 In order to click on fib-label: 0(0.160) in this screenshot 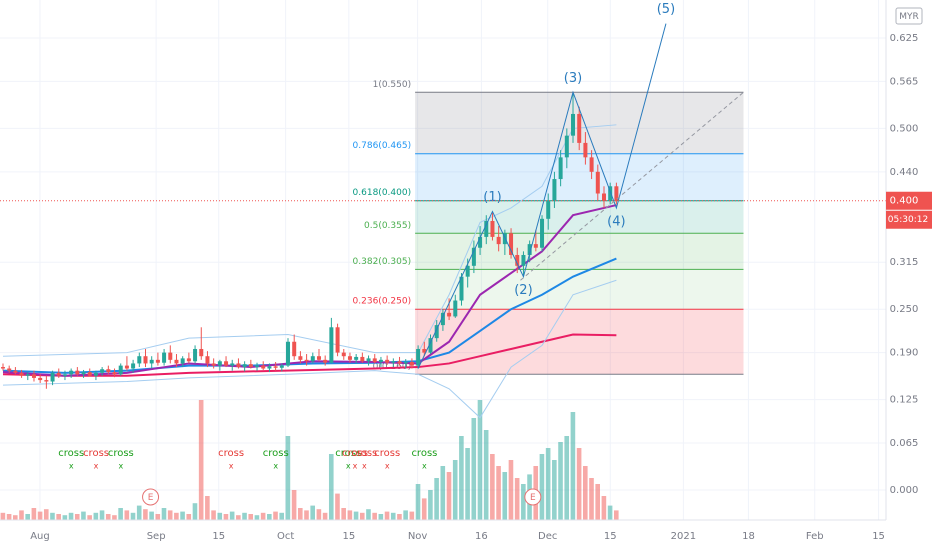, I will do `click(392, 367)`.